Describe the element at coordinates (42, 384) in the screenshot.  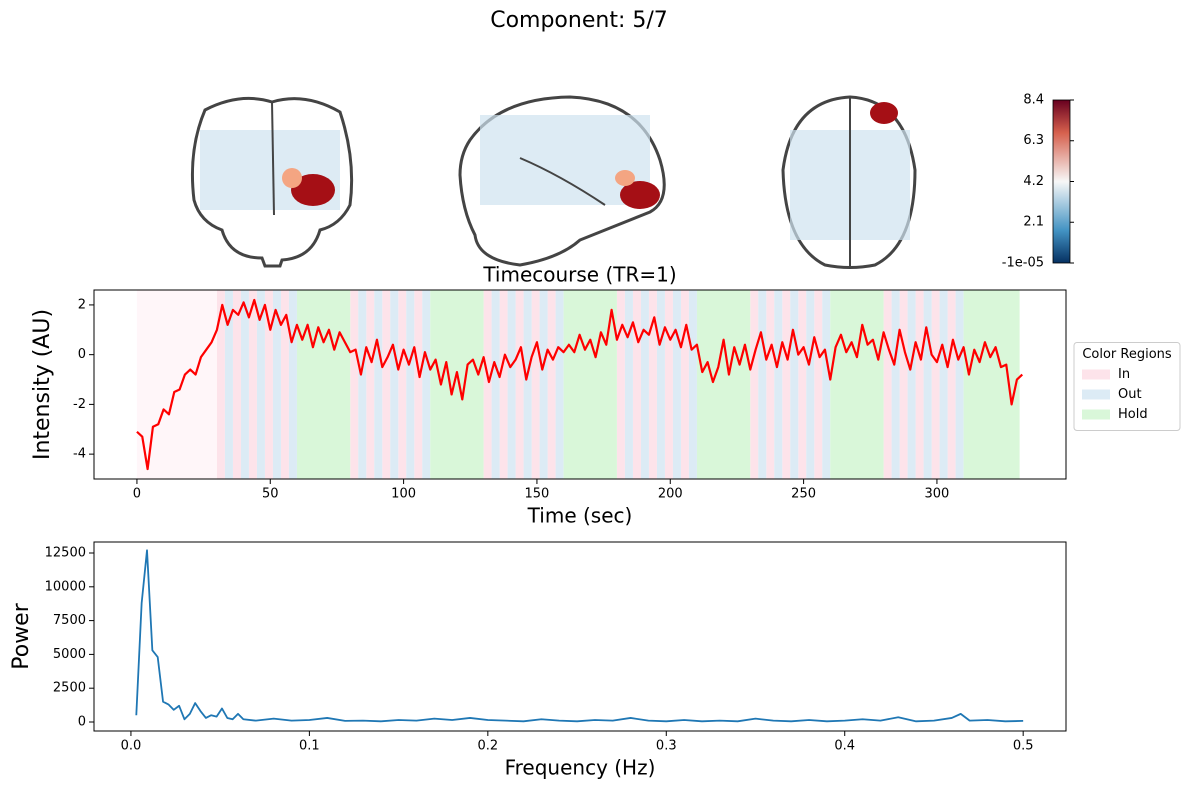
I see `y-axis-label: Intensity (AU)` at that location.